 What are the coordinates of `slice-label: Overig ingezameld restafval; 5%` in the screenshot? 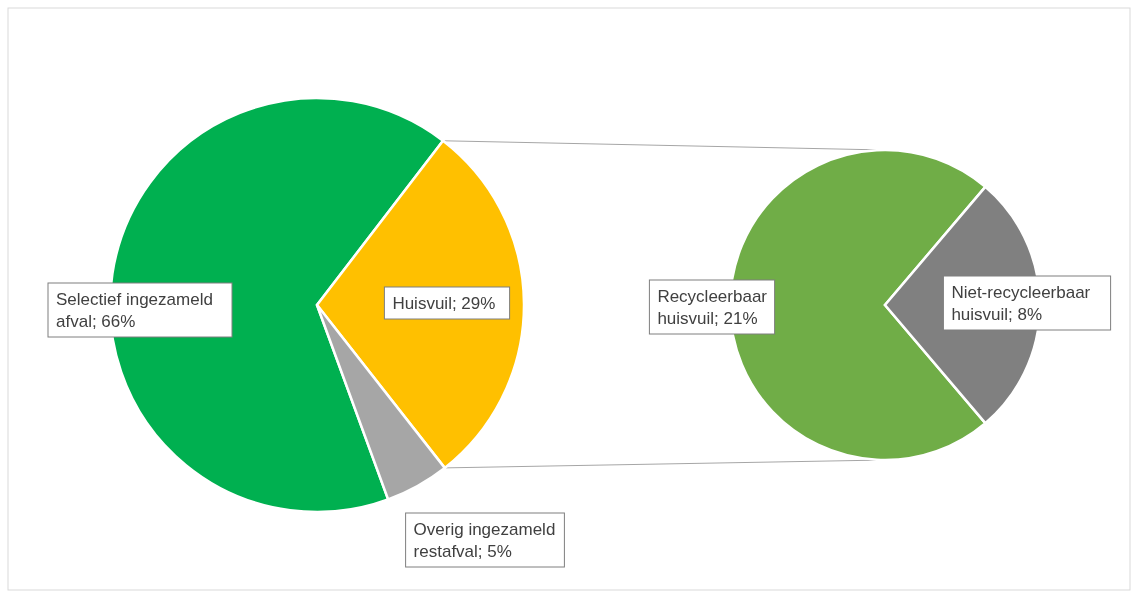 It's located at (484, 540).